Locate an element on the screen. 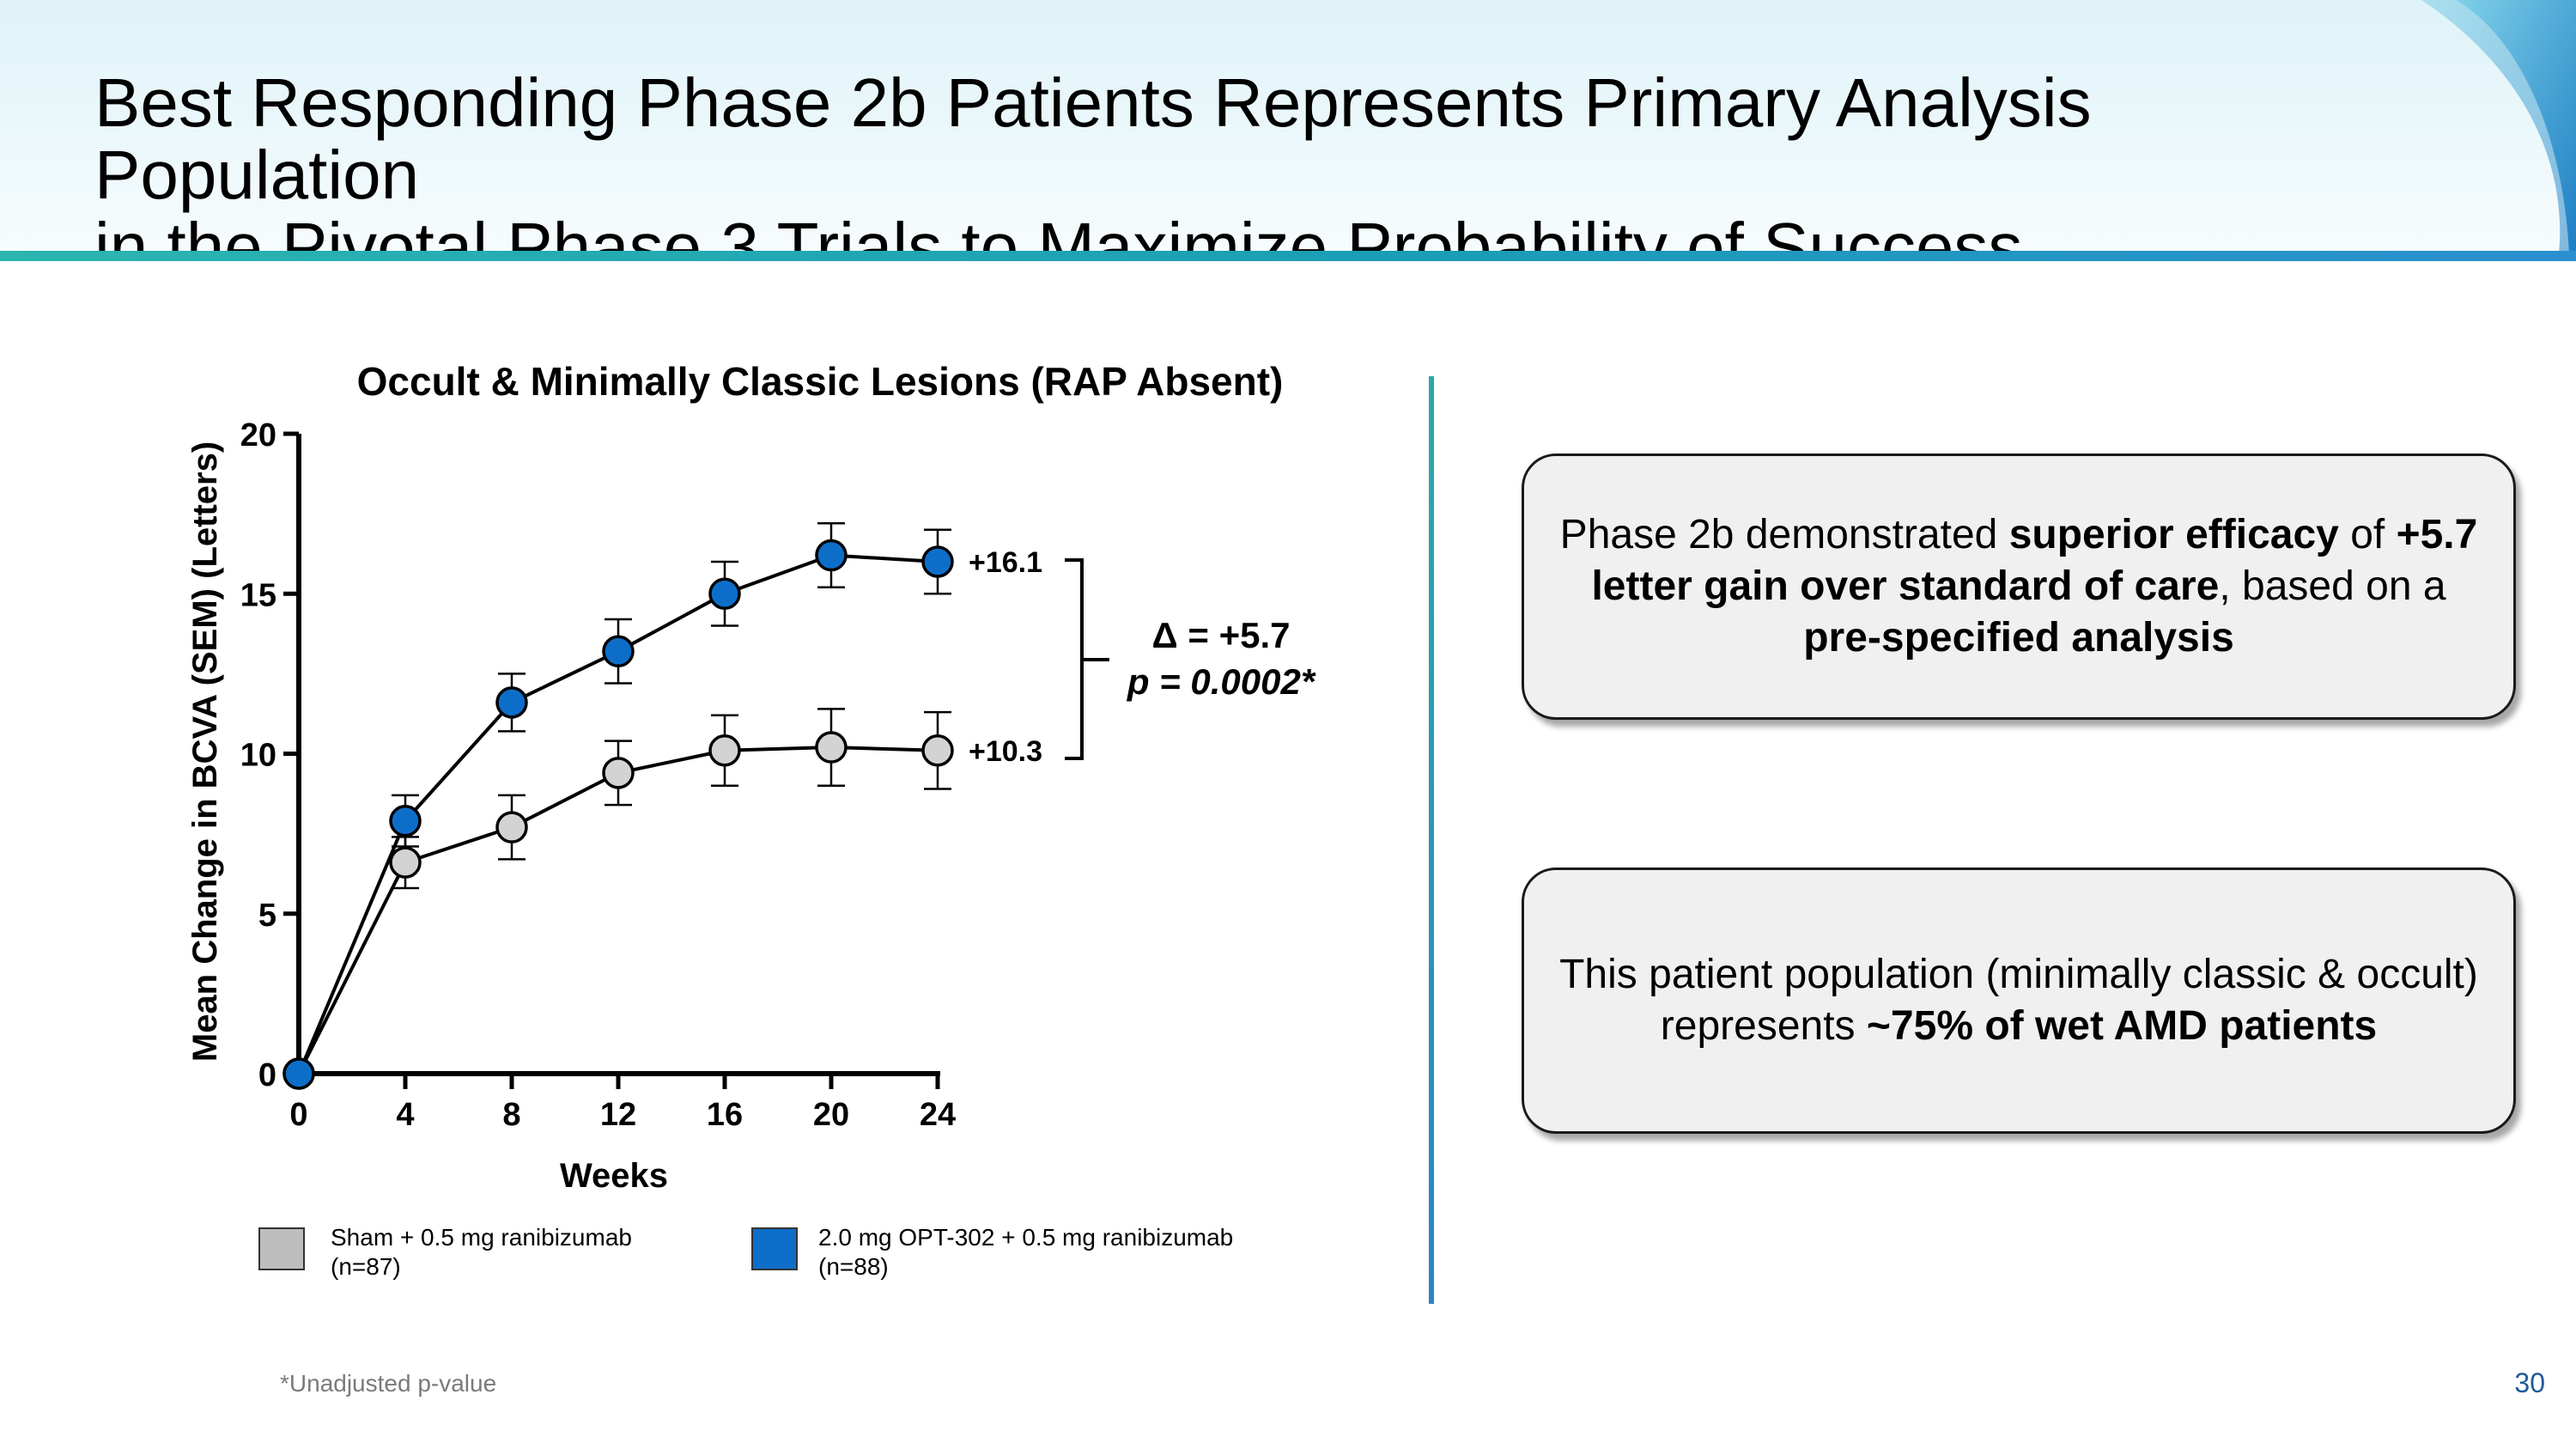 The width and height of the screenshot is (2576, 1449). header-swoosh-decoration is located at coordinates (2499, 127).